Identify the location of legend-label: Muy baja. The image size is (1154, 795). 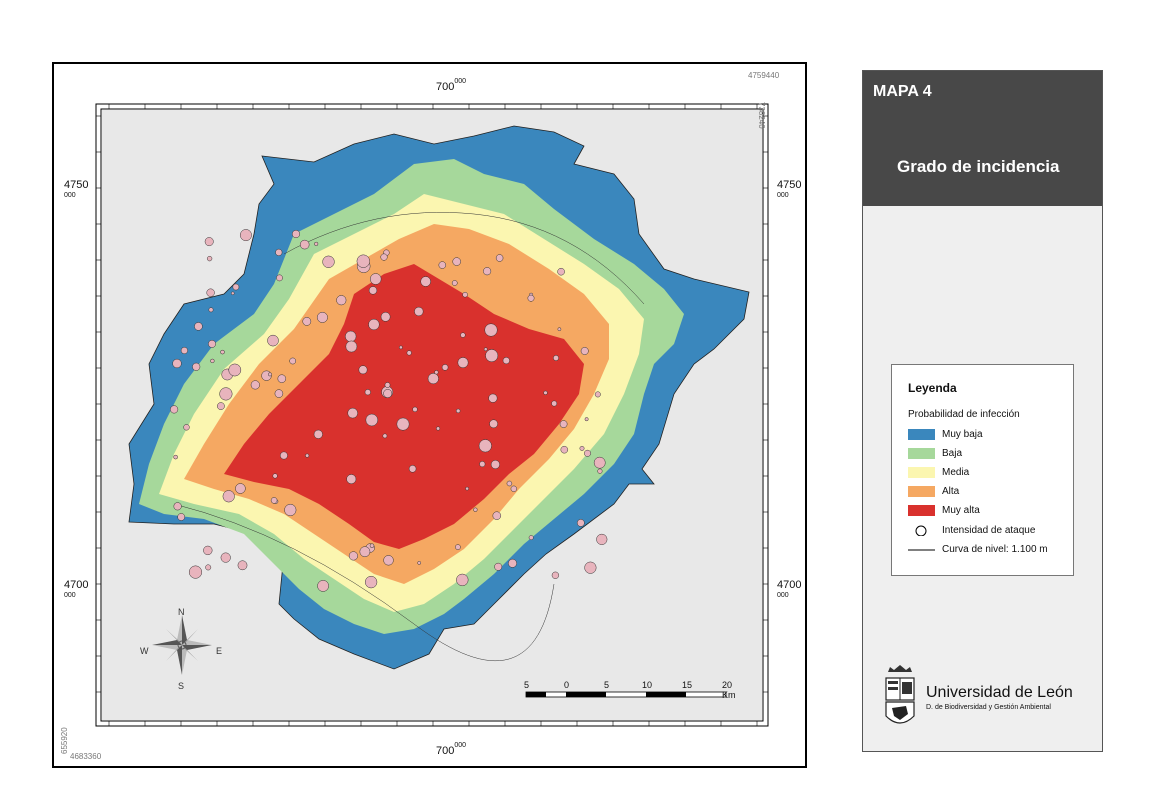
(962, 434).